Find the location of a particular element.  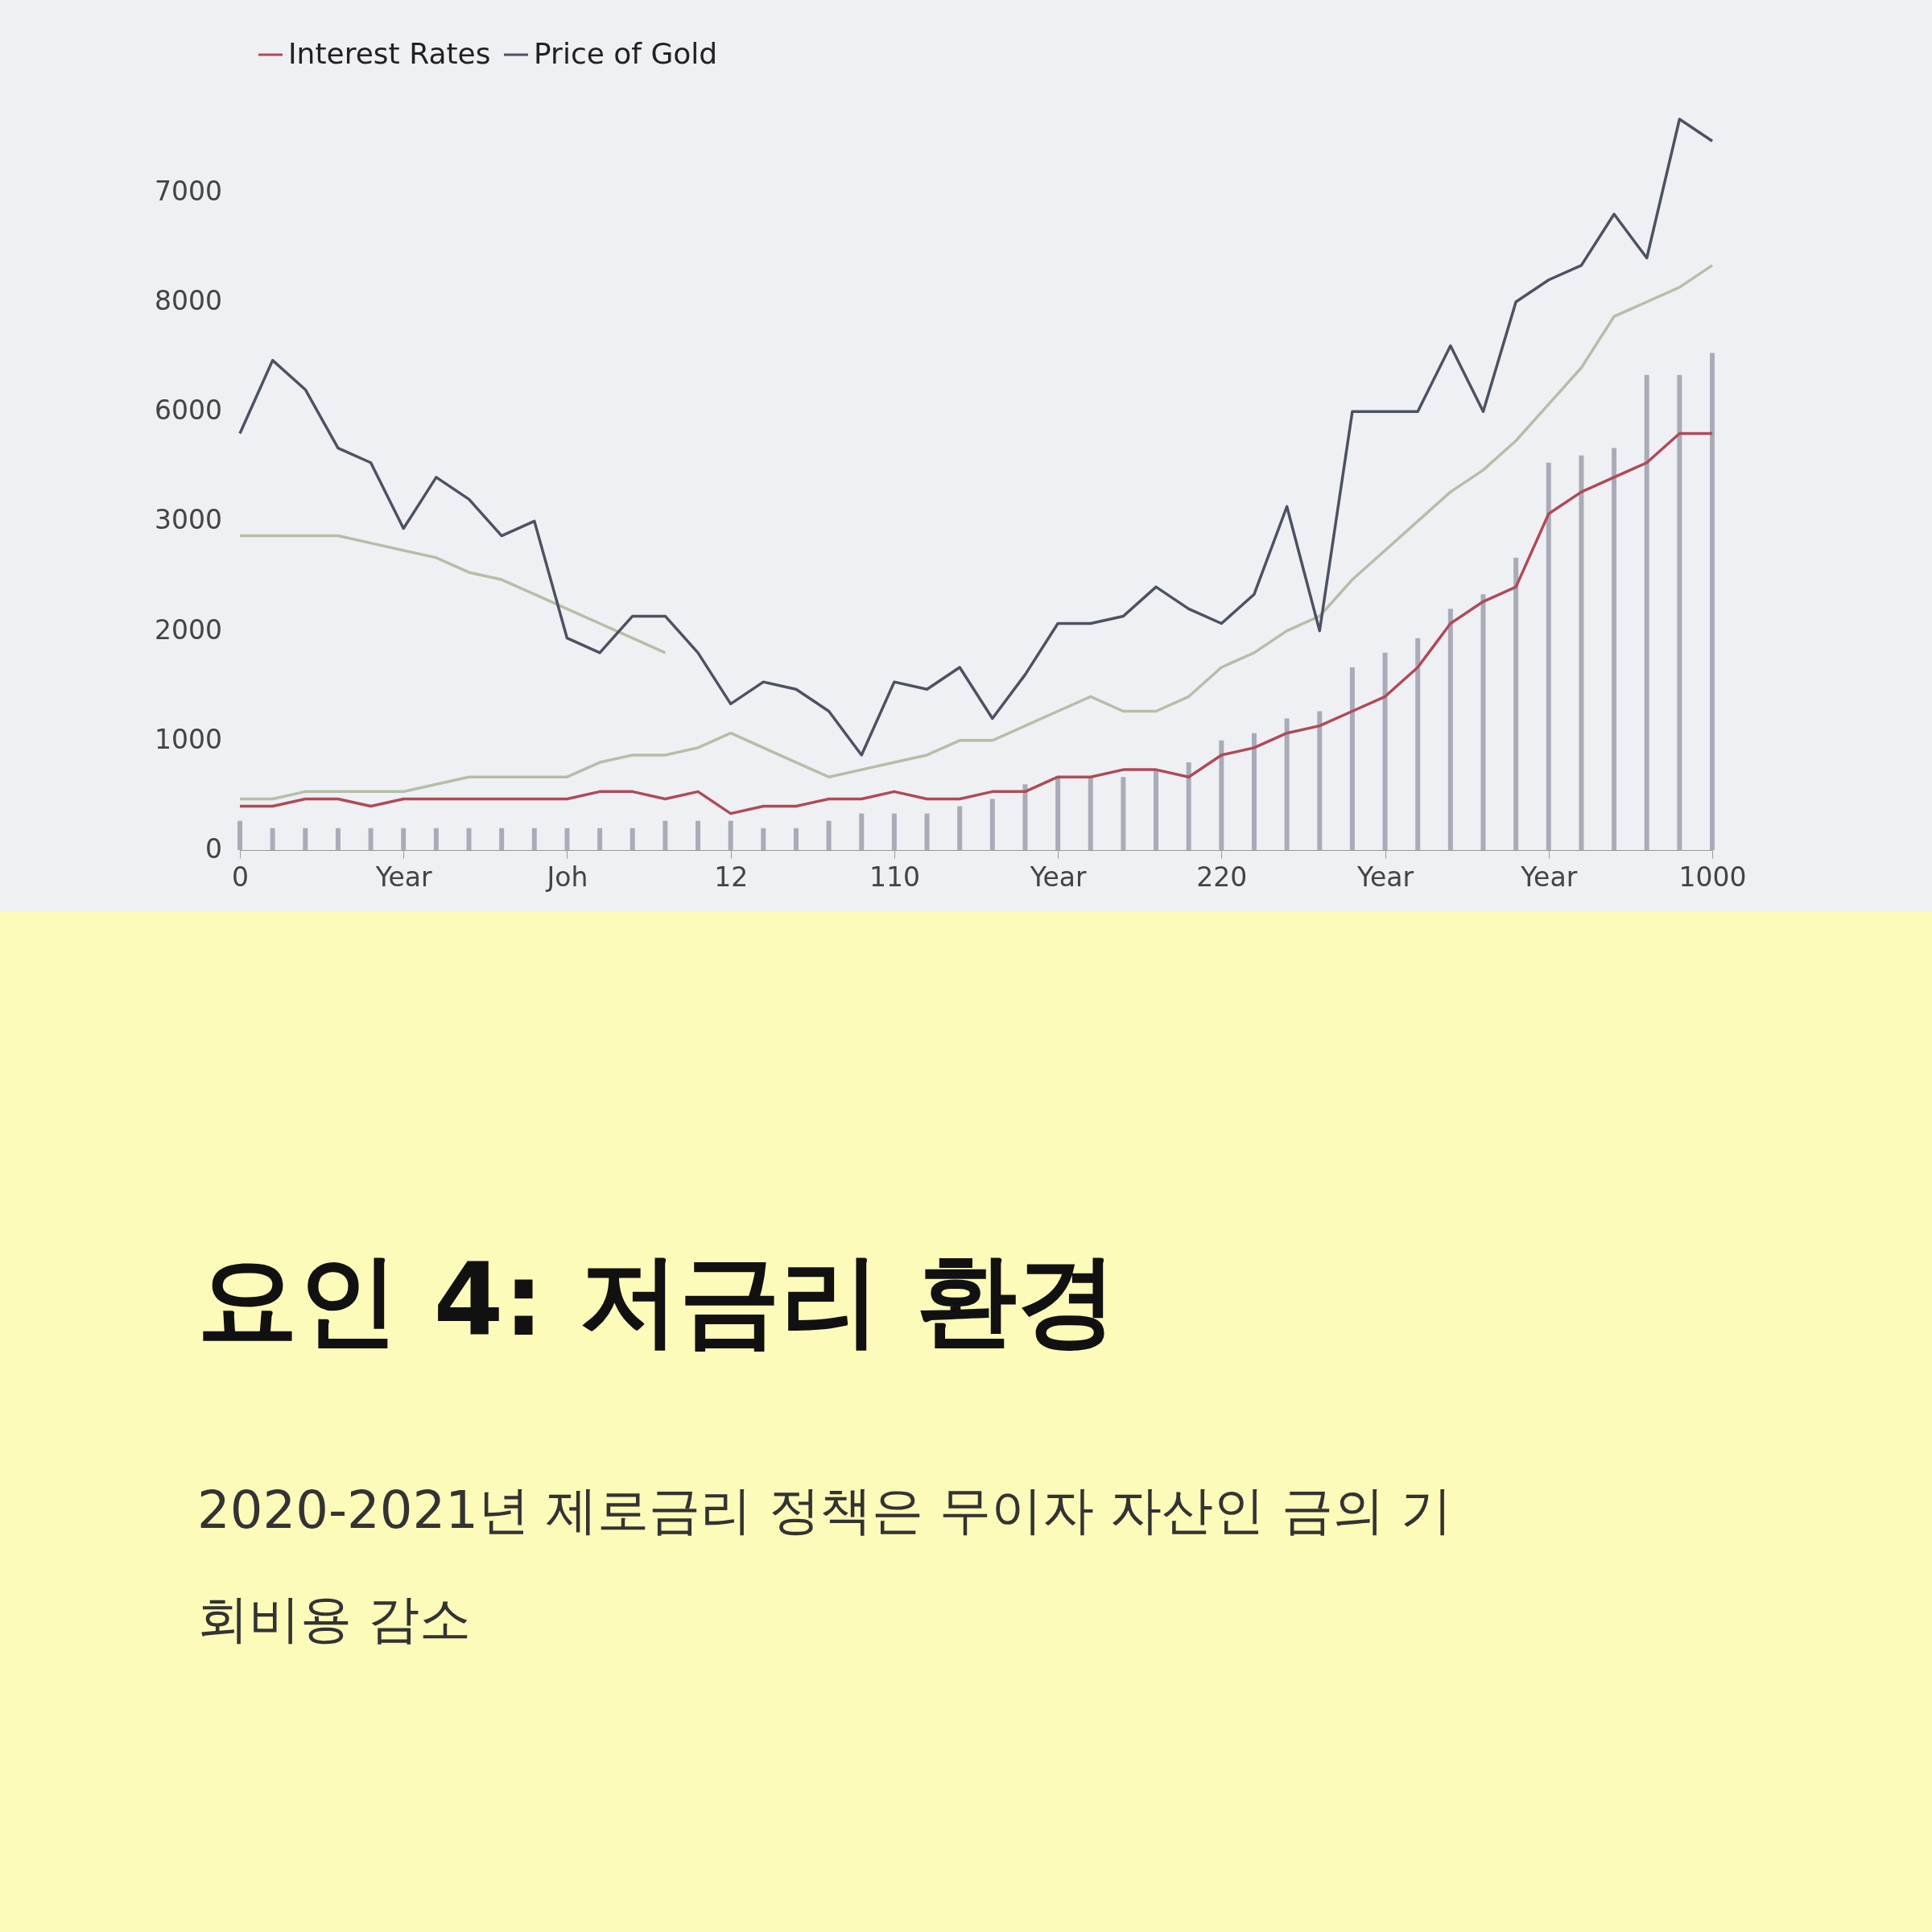

legend-label: Interest Rates is located at coordinates (389, 53).